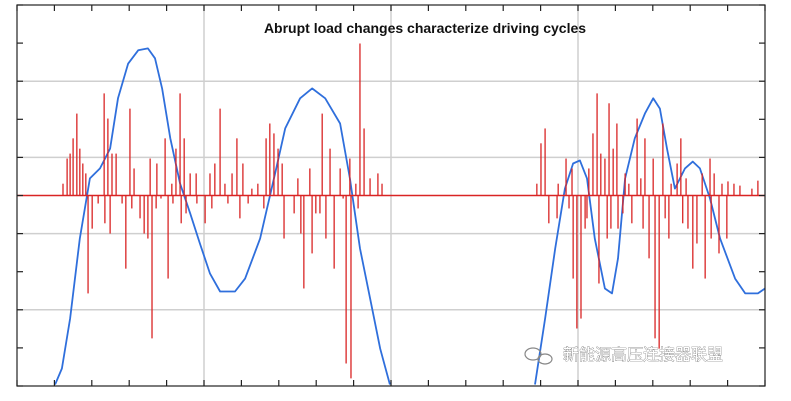  Describe the element at coordinates (643, 354) in the screenshot. I see `watermark-text: 新能源高压连接器联盟` at that location.